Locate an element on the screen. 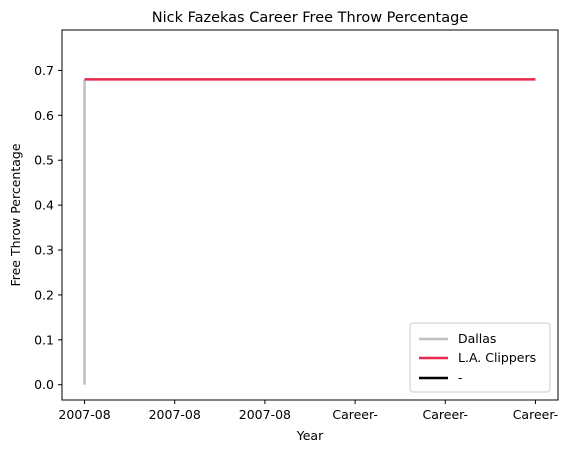 This screenshot has width=570, height=453. y-tick-label: 0.2 is located at coordinates (44, 294).